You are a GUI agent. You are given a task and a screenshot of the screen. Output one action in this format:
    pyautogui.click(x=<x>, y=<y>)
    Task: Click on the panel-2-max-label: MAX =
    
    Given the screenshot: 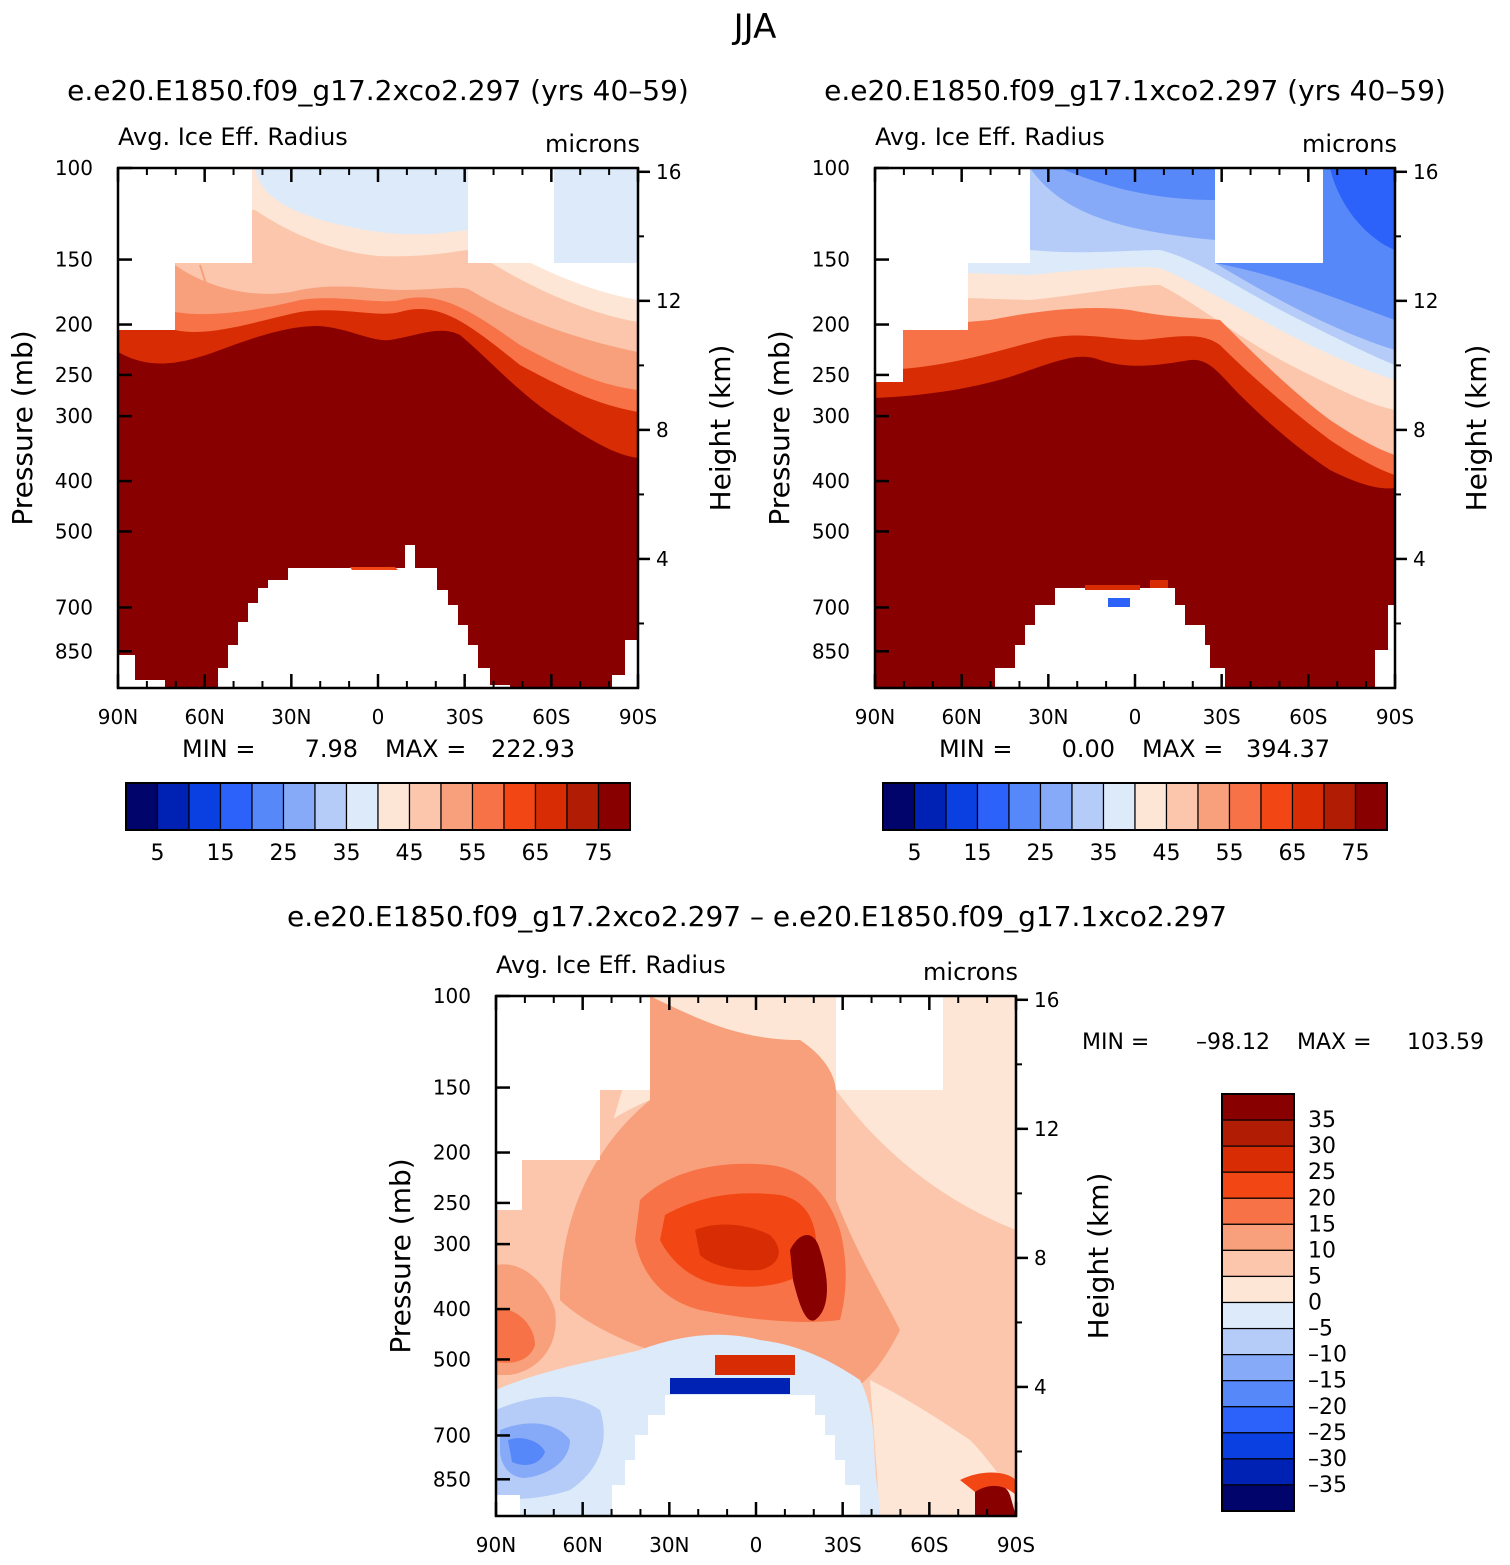 What is the action you would take?
    pyautogui.click(x=1182, y=749)
    